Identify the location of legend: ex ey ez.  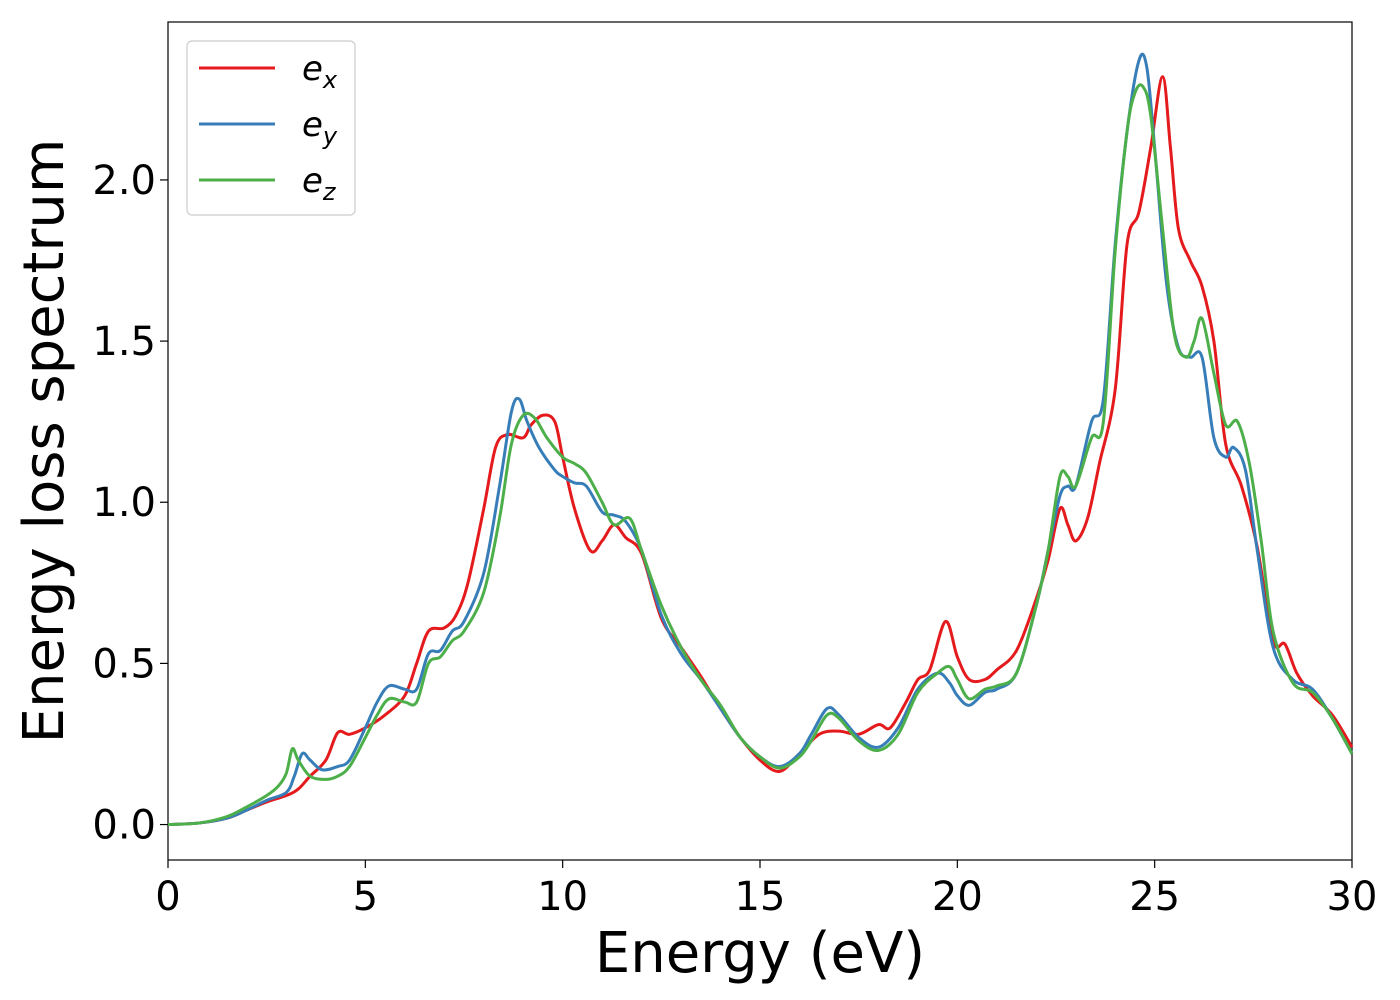
(271, 128).